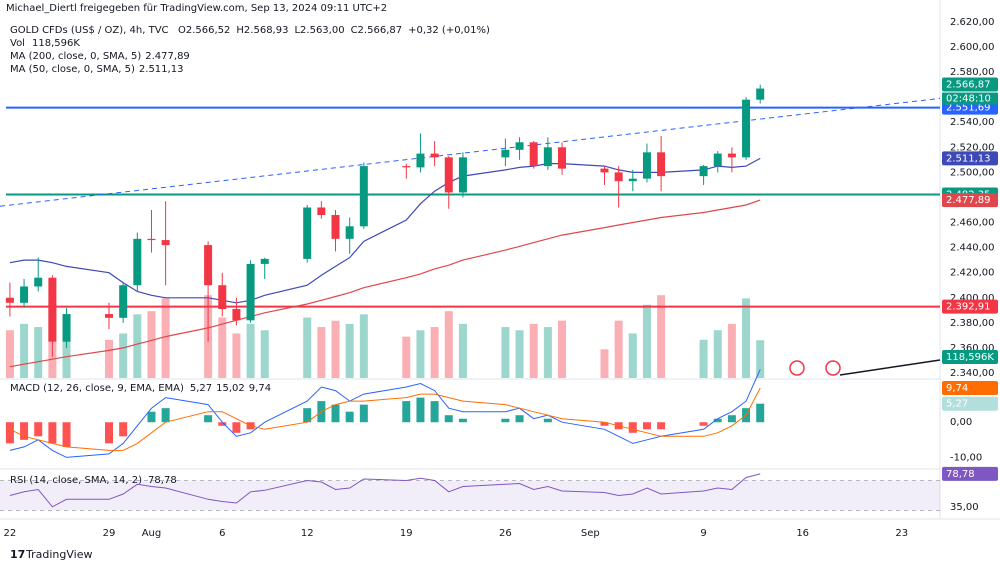  Describe the element at coordinates (957, 388) in the screenshot. I see `macd-tag: 9,74` at that location.